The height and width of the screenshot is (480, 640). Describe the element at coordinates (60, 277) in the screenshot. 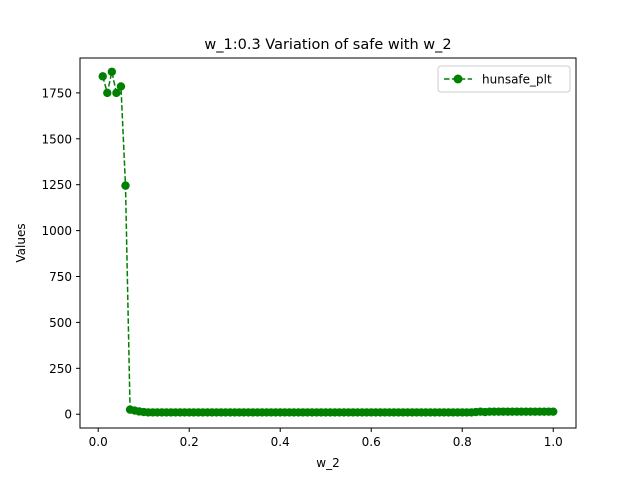

I see `y-tick-label: 750` at that location.